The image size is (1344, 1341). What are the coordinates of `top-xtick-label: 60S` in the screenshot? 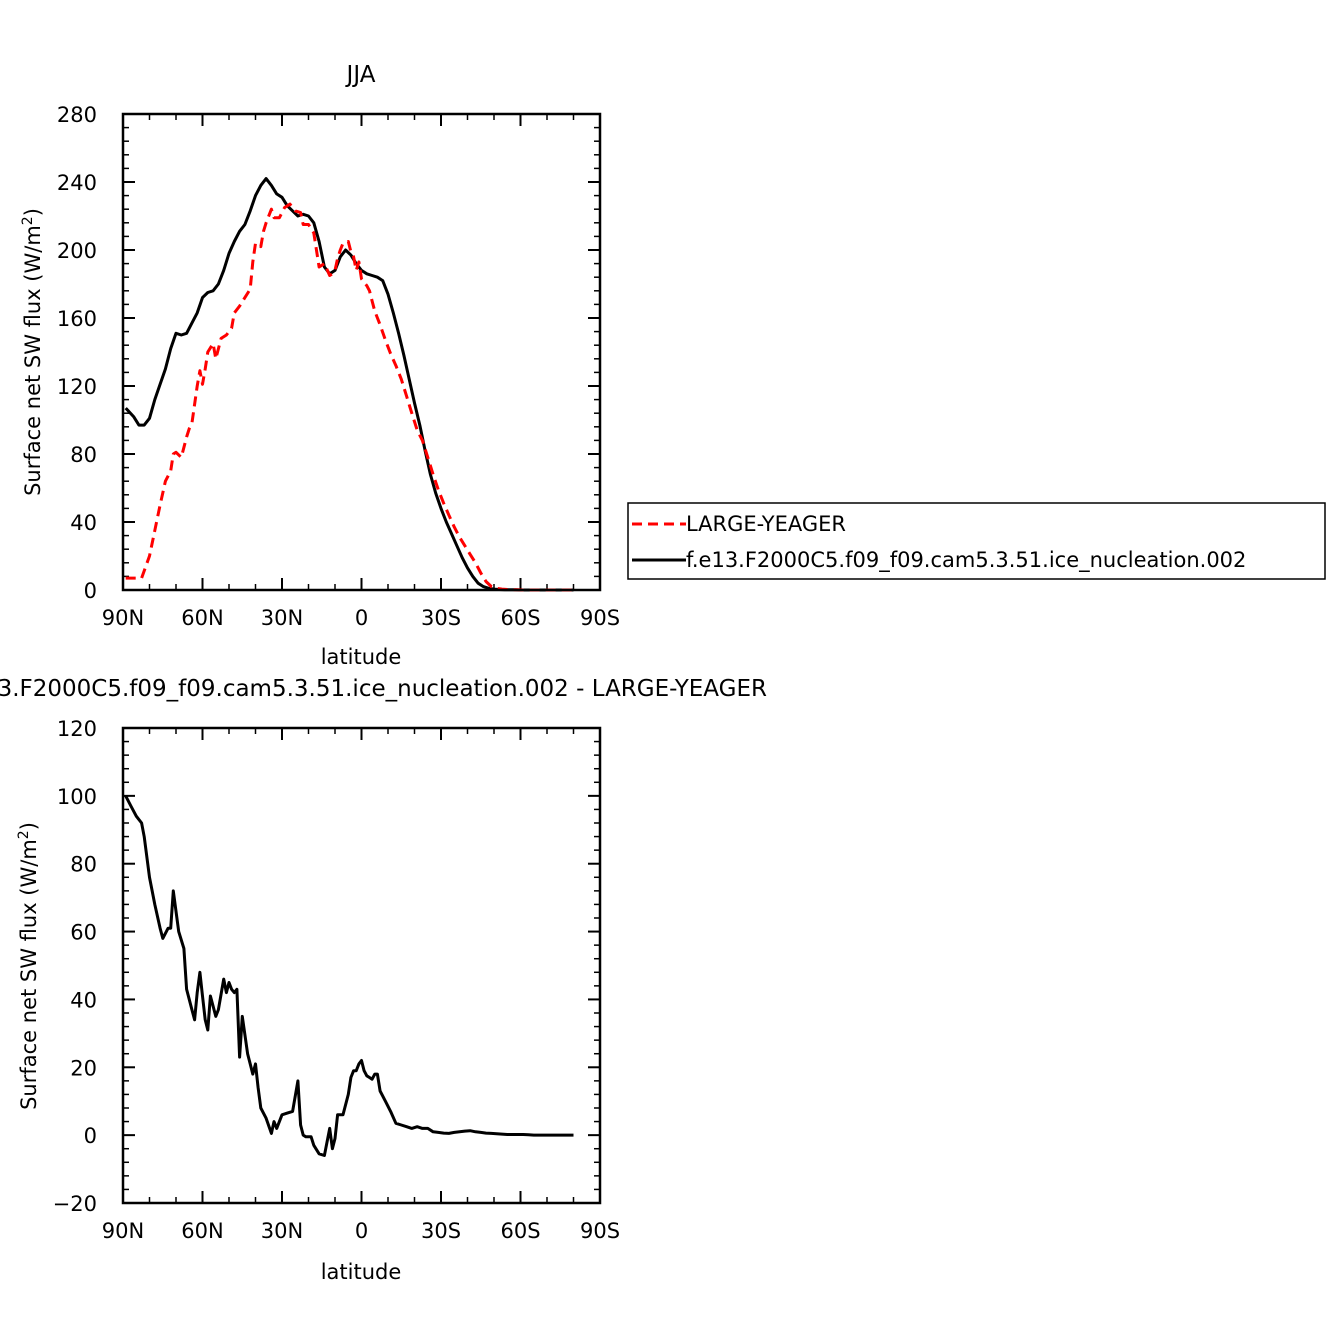 It's located at (520, 618).